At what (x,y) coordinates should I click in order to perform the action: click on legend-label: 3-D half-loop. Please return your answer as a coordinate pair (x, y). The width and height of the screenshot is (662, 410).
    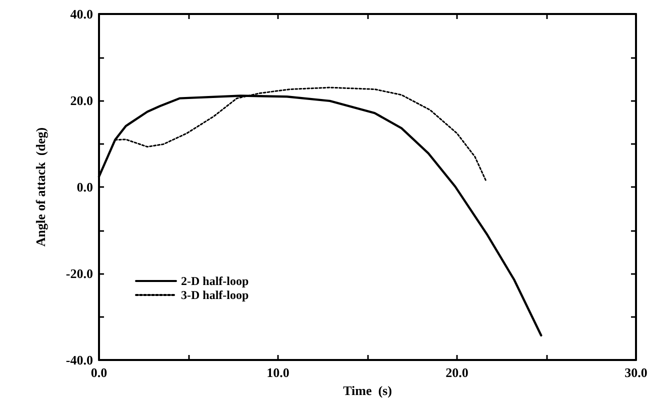
    Looking at the image, I should click on (215, 295).